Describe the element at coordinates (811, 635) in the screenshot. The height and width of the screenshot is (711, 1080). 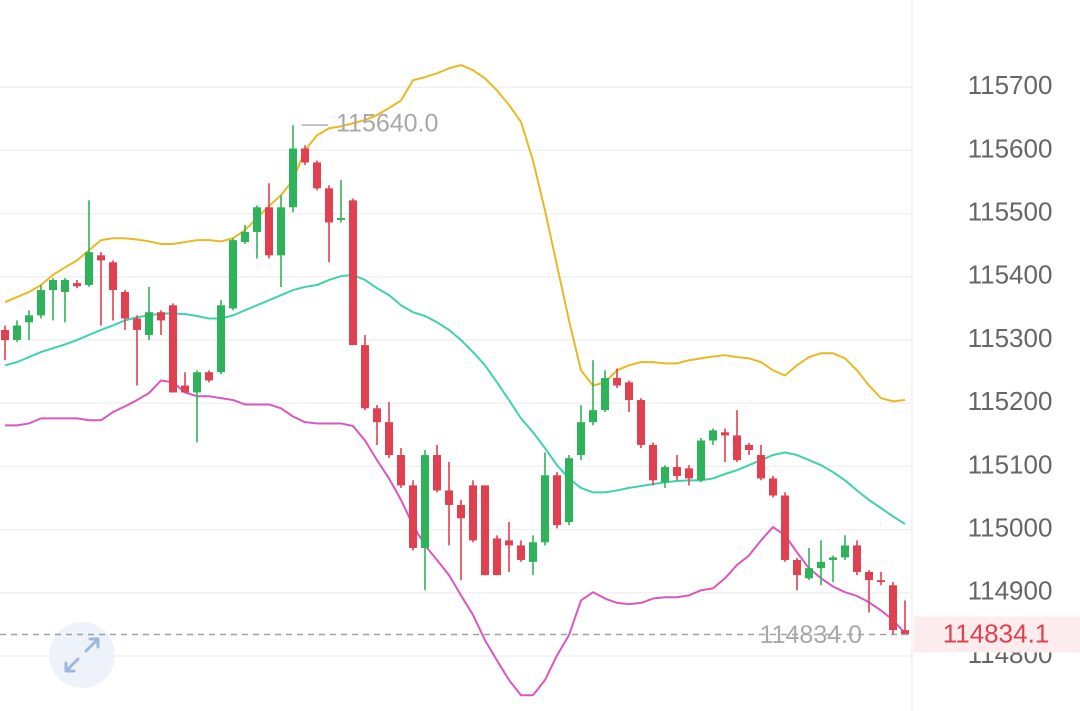
I see `min-marker-label: 114834.0` at that location.